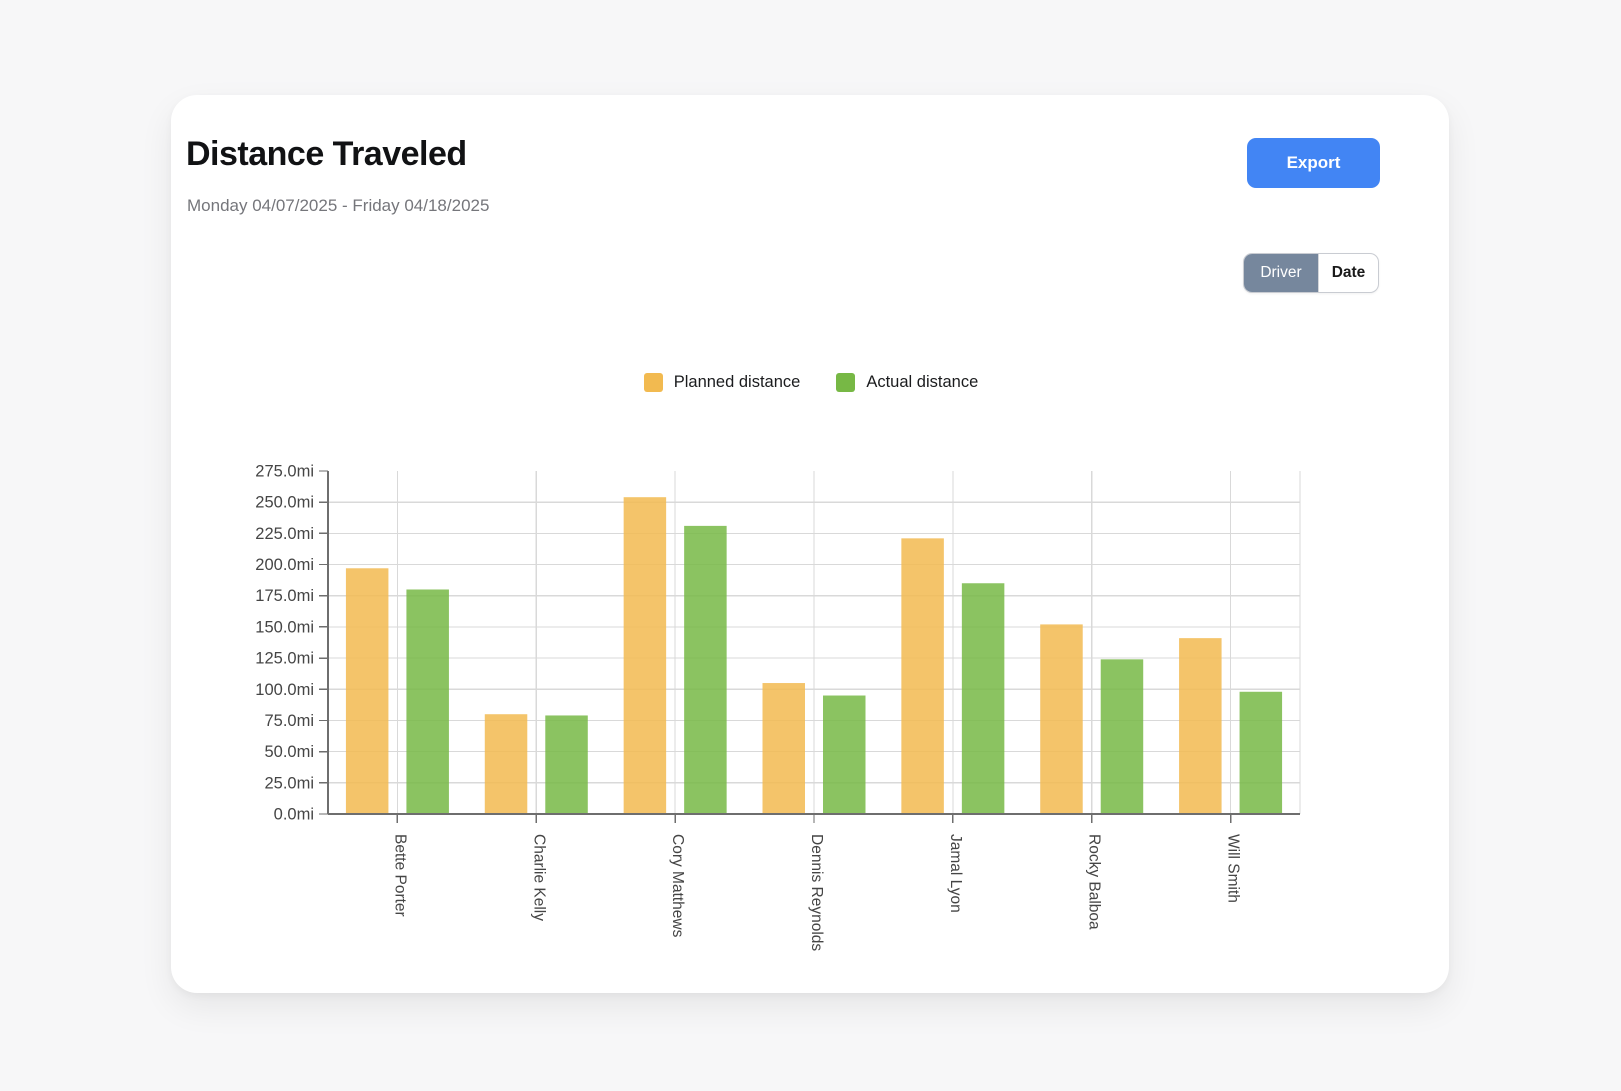 The height and width of the screenshot is (1091, 1621). Describe the element at coordinates (1200, 726) in the screenshot. I see `bar-planned-will-smith` at that location.